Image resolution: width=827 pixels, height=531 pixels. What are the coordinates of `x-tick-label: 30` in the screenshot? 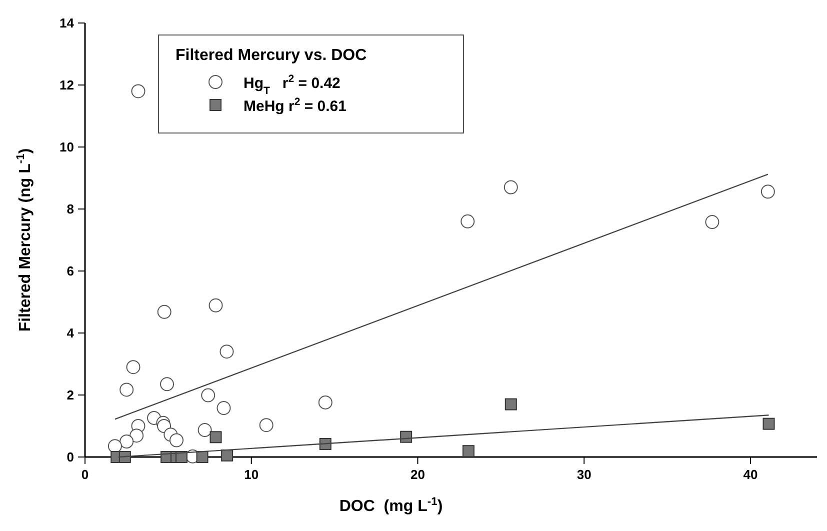 It's located at (584, 474).